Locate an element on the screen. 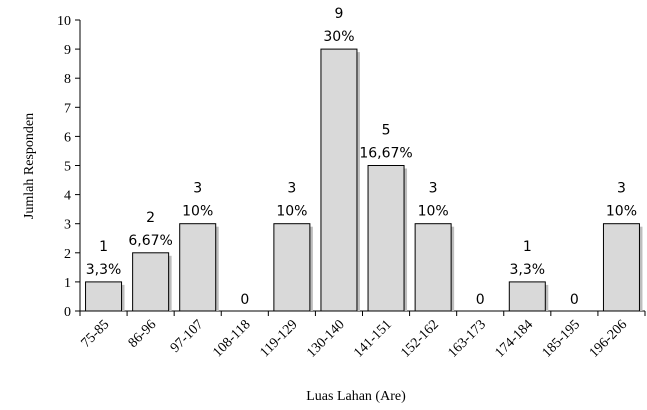  x-tick-label: 196-206 is located at coordinates (609, 339).